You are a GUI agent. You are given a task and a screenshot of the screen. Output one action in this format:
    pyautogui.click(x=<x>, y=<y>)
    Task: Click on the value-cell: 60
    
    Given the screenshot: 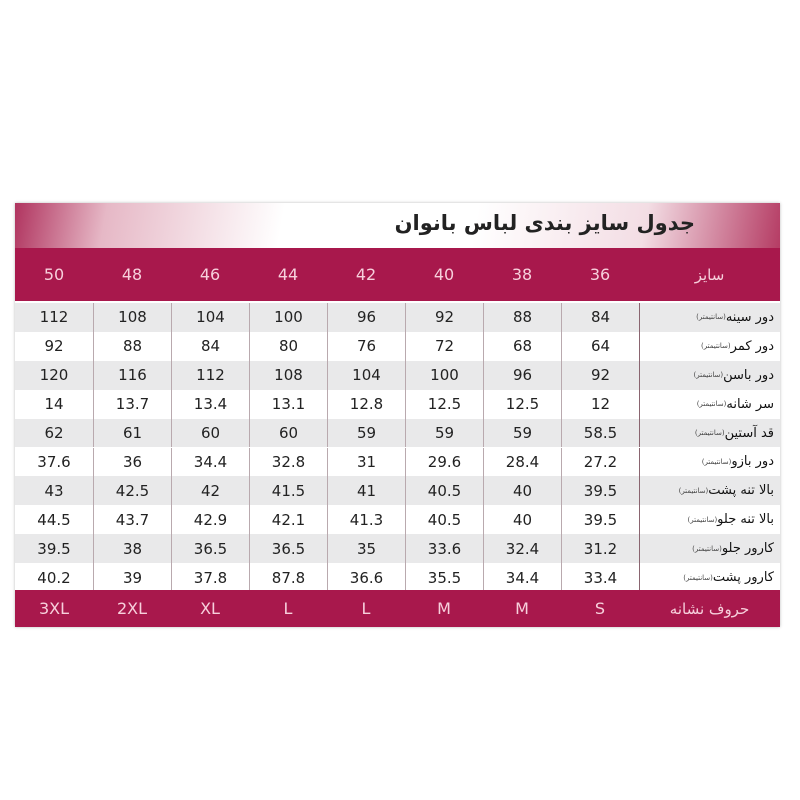 What is the action you would take?
    pyautogui.click(x=210, y=433)
    